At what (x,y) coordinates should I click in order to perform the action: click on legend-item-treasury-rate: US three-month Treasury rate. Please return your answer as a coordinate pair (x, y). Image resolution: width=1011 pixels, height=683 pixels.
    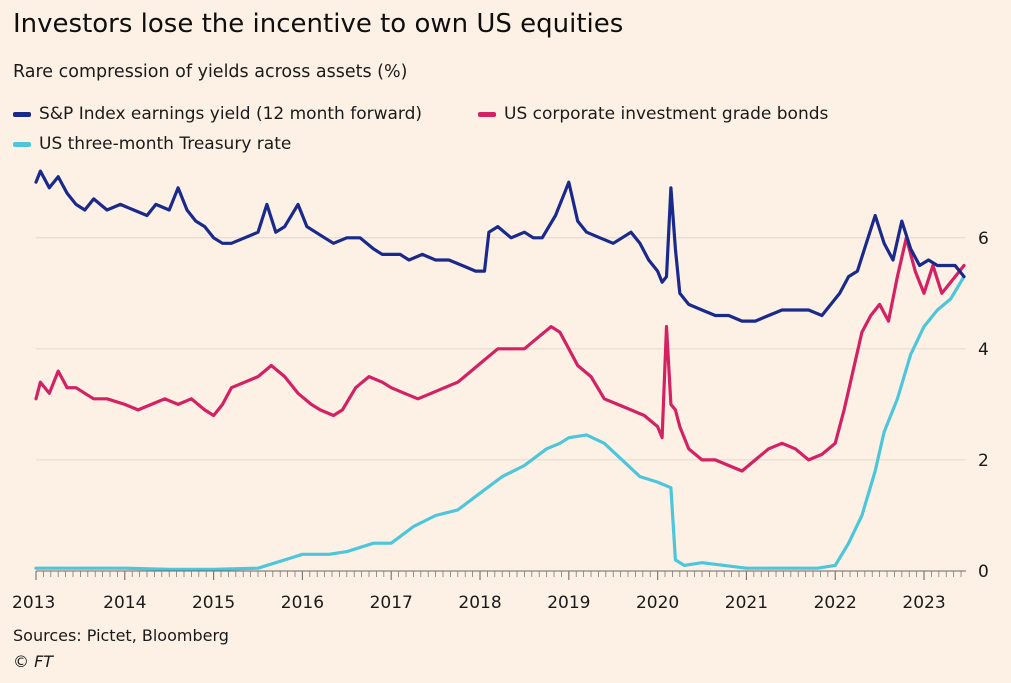
    Looking at the image, I should click on (152, 144).